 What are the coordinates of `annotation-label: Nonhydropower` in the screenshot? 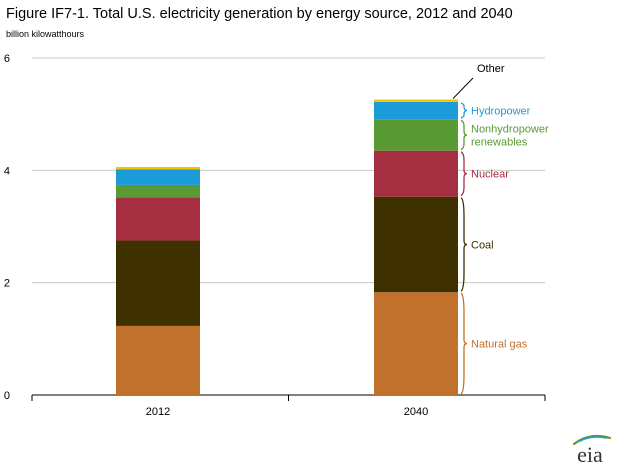 It's located at (510, 129).